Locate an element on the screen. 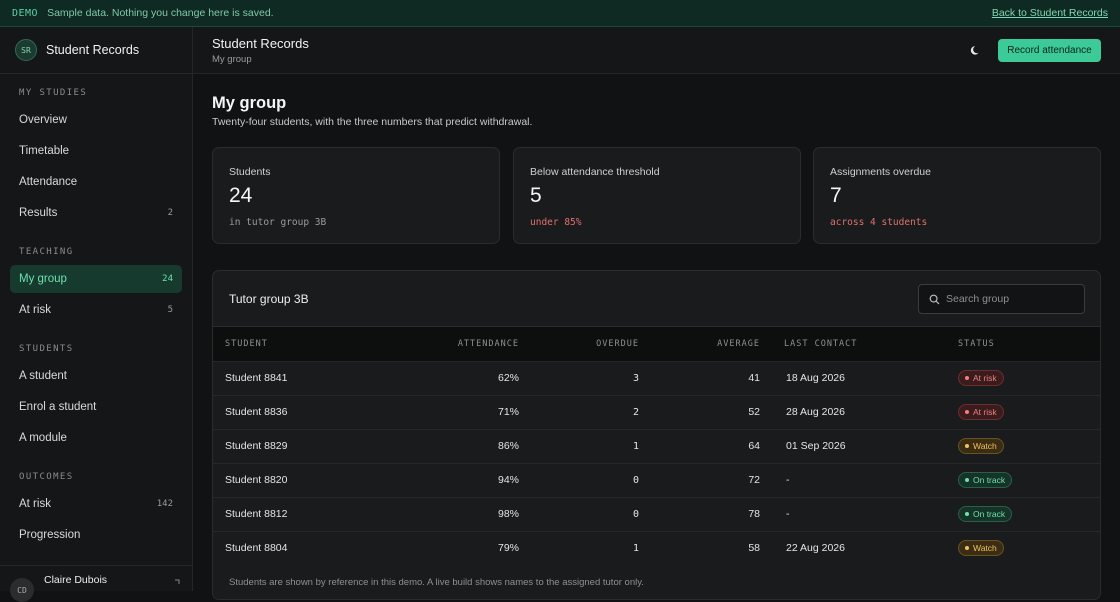 This screenshot has height=602, width=1120. sidebar-item-my-group: My group 24 is located at coordinates (96, 279).